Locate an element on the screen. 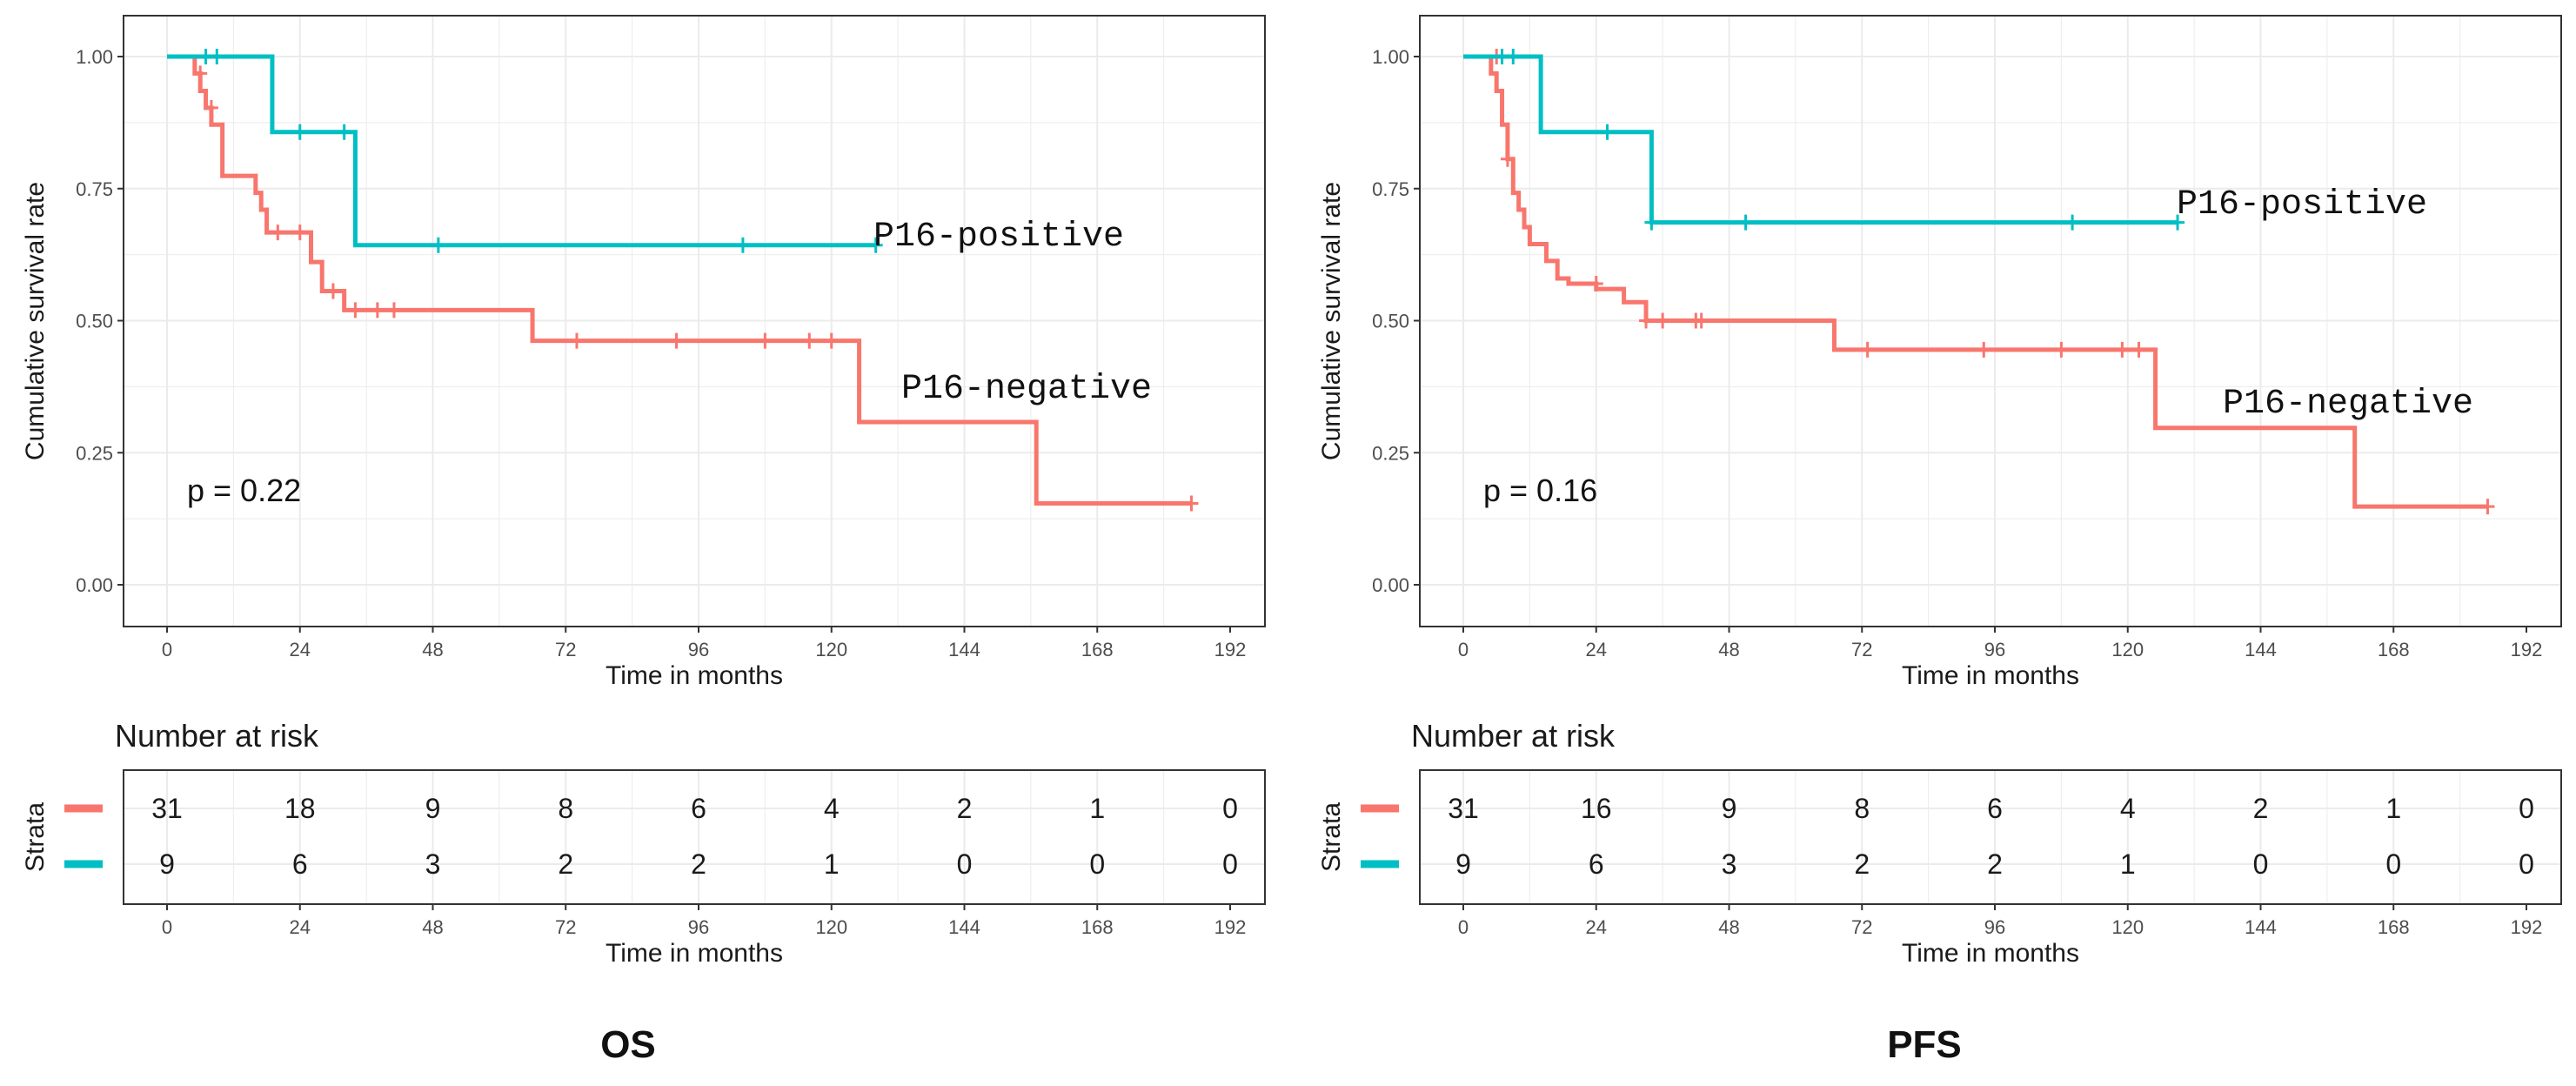 The height and width of the screenshot is (1086, 2576). x-tick-label: 120 is located at coordinates (2127, 649).